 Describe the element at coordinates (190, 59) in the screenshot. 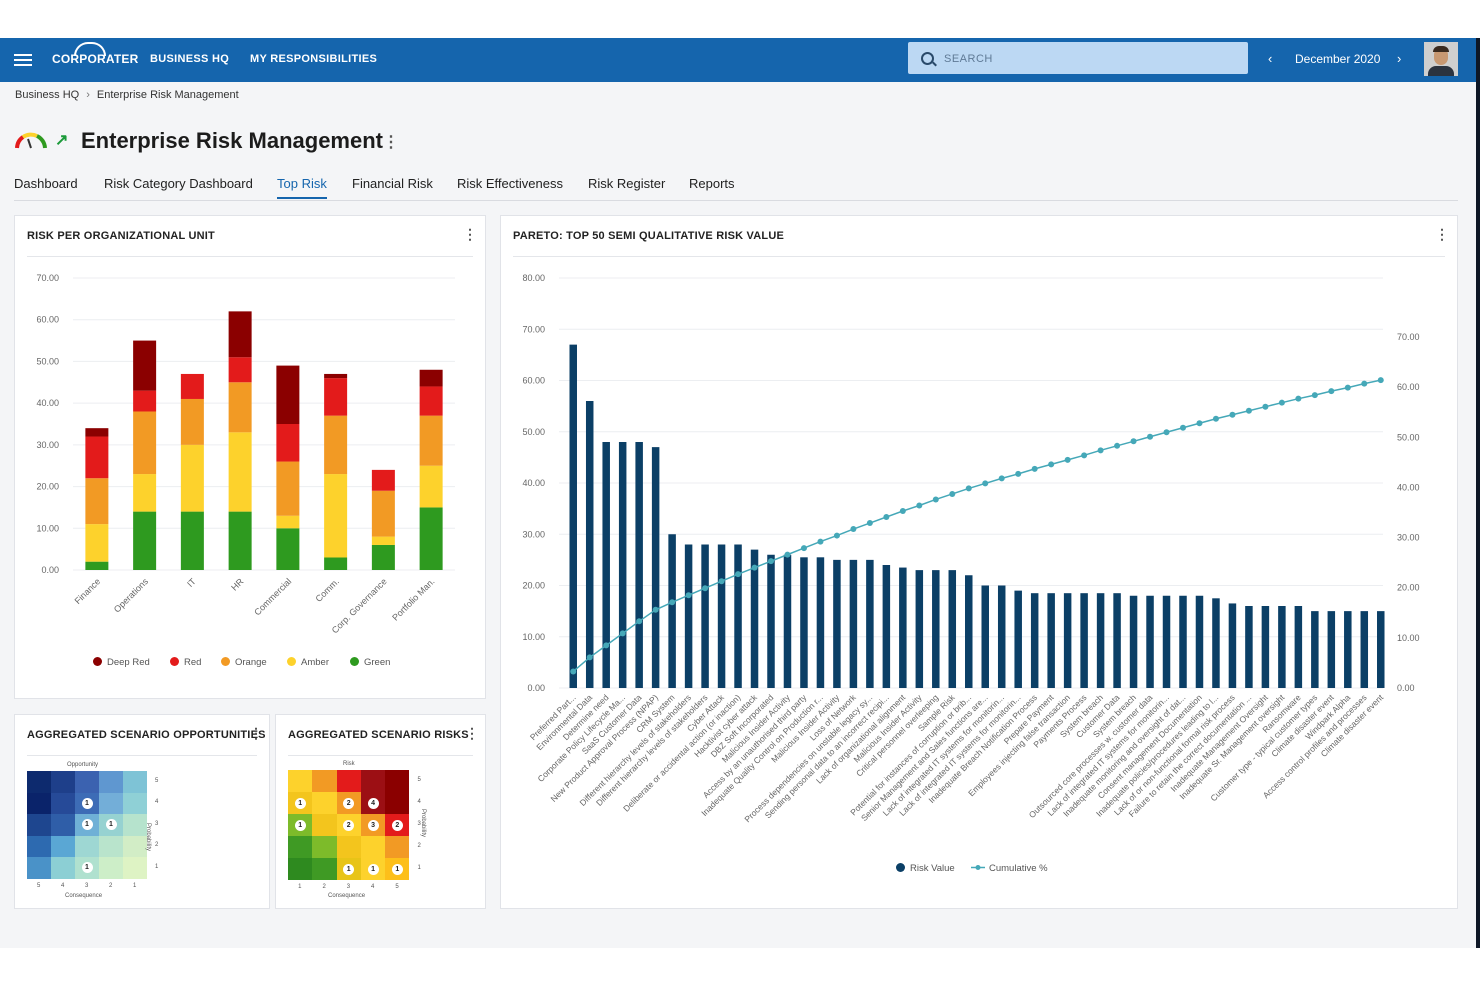

I see `nav-business-hq: BUSINESS HQ` at that location.